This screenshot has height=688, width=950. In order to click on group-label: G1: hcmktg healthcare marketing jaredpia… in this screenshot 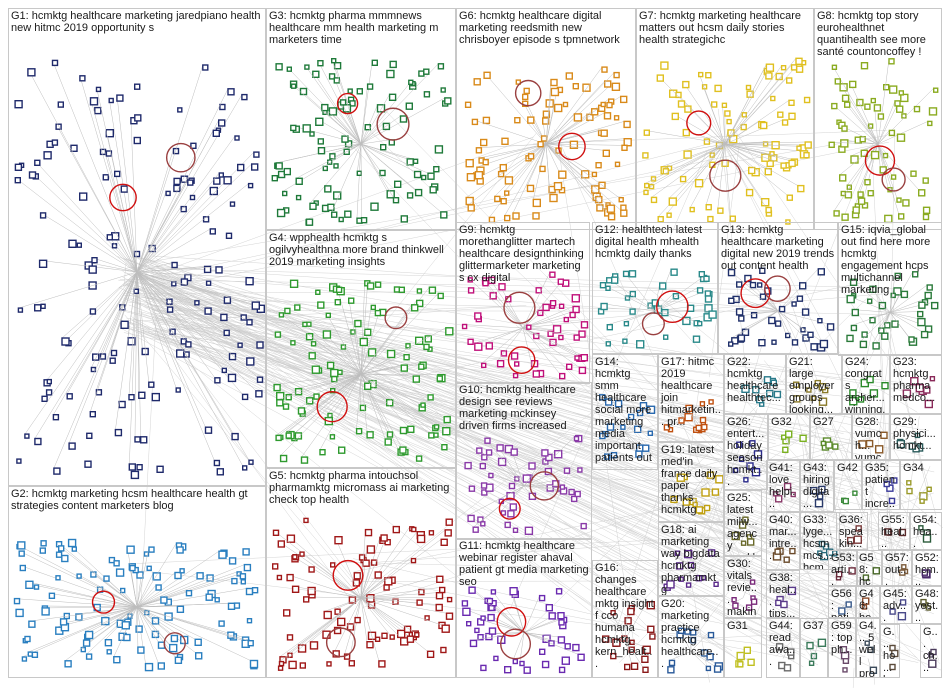, I will do `click(136, 22)`.